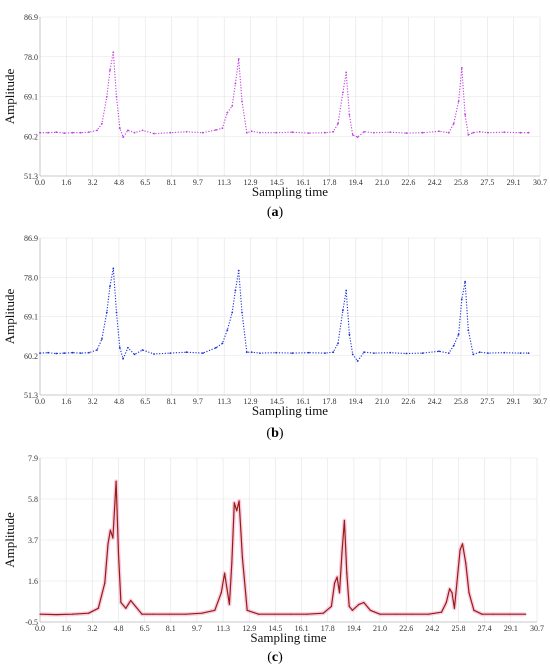  Describe the element at coordinates (33, 540) in the screenshot. I see `y-tick-label: 3.7` at that location.